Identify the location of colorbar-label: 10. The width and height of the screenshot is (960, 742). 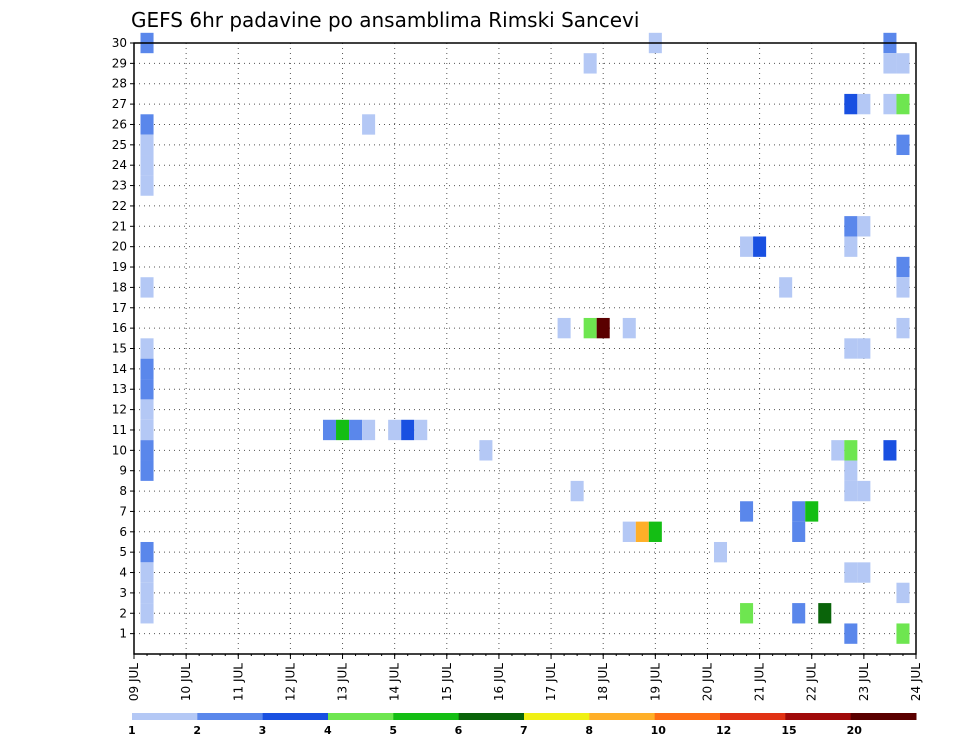
(659, 730).